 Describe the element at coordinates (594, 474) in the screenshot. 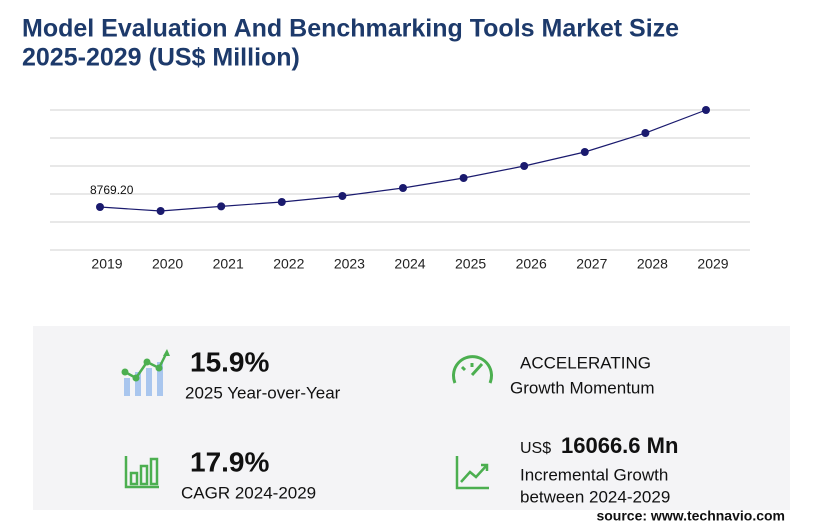

I see `incremental-label: Incremental Growth` at that location.